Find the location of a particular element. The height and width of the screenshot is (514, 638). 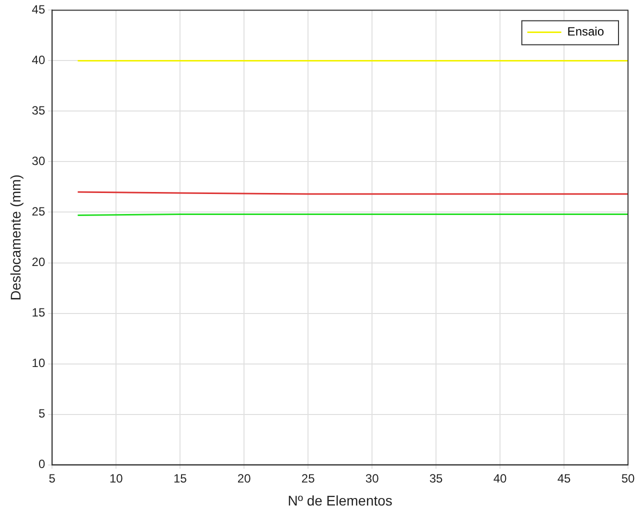

y-tick-label: 40 is located at coordinates (39, 60).